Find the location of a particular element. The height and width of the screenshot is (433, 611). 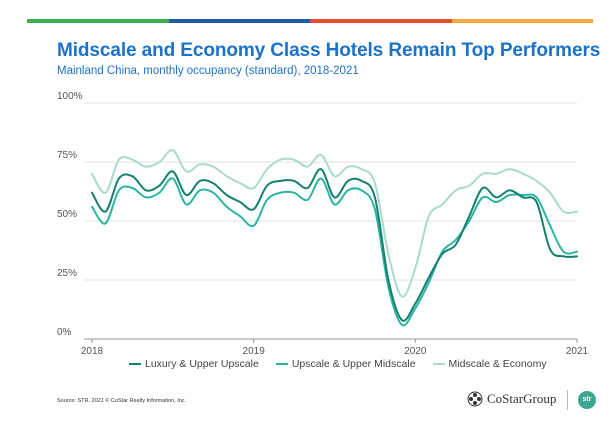

legend-label-luxury: Luxury & Upper Upscale is located at coordinates (202, 364).